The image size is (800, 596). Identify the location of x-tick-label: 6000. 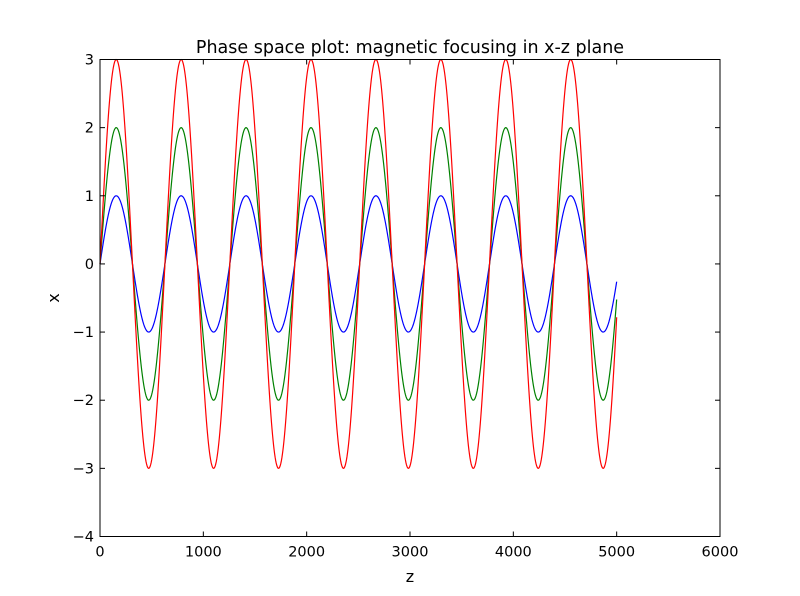
(720, 553).